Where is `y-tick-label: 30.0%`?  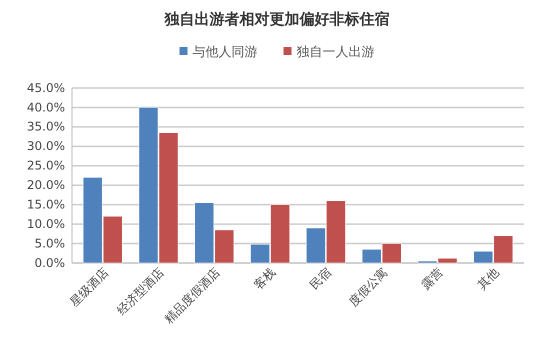 y-tick-label: 30.0% is located at coordinates (45, 146).